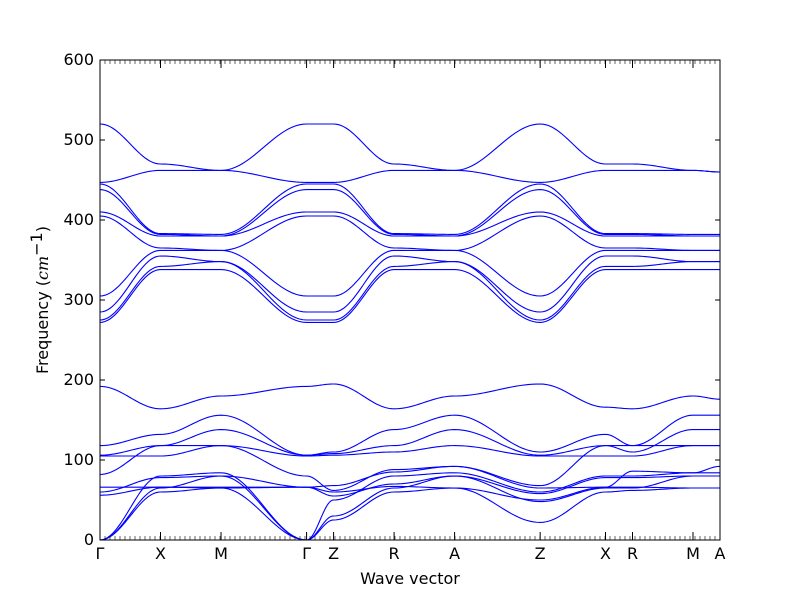  I want to click on y-axis-label-exponent: −1, so click(36, 244).